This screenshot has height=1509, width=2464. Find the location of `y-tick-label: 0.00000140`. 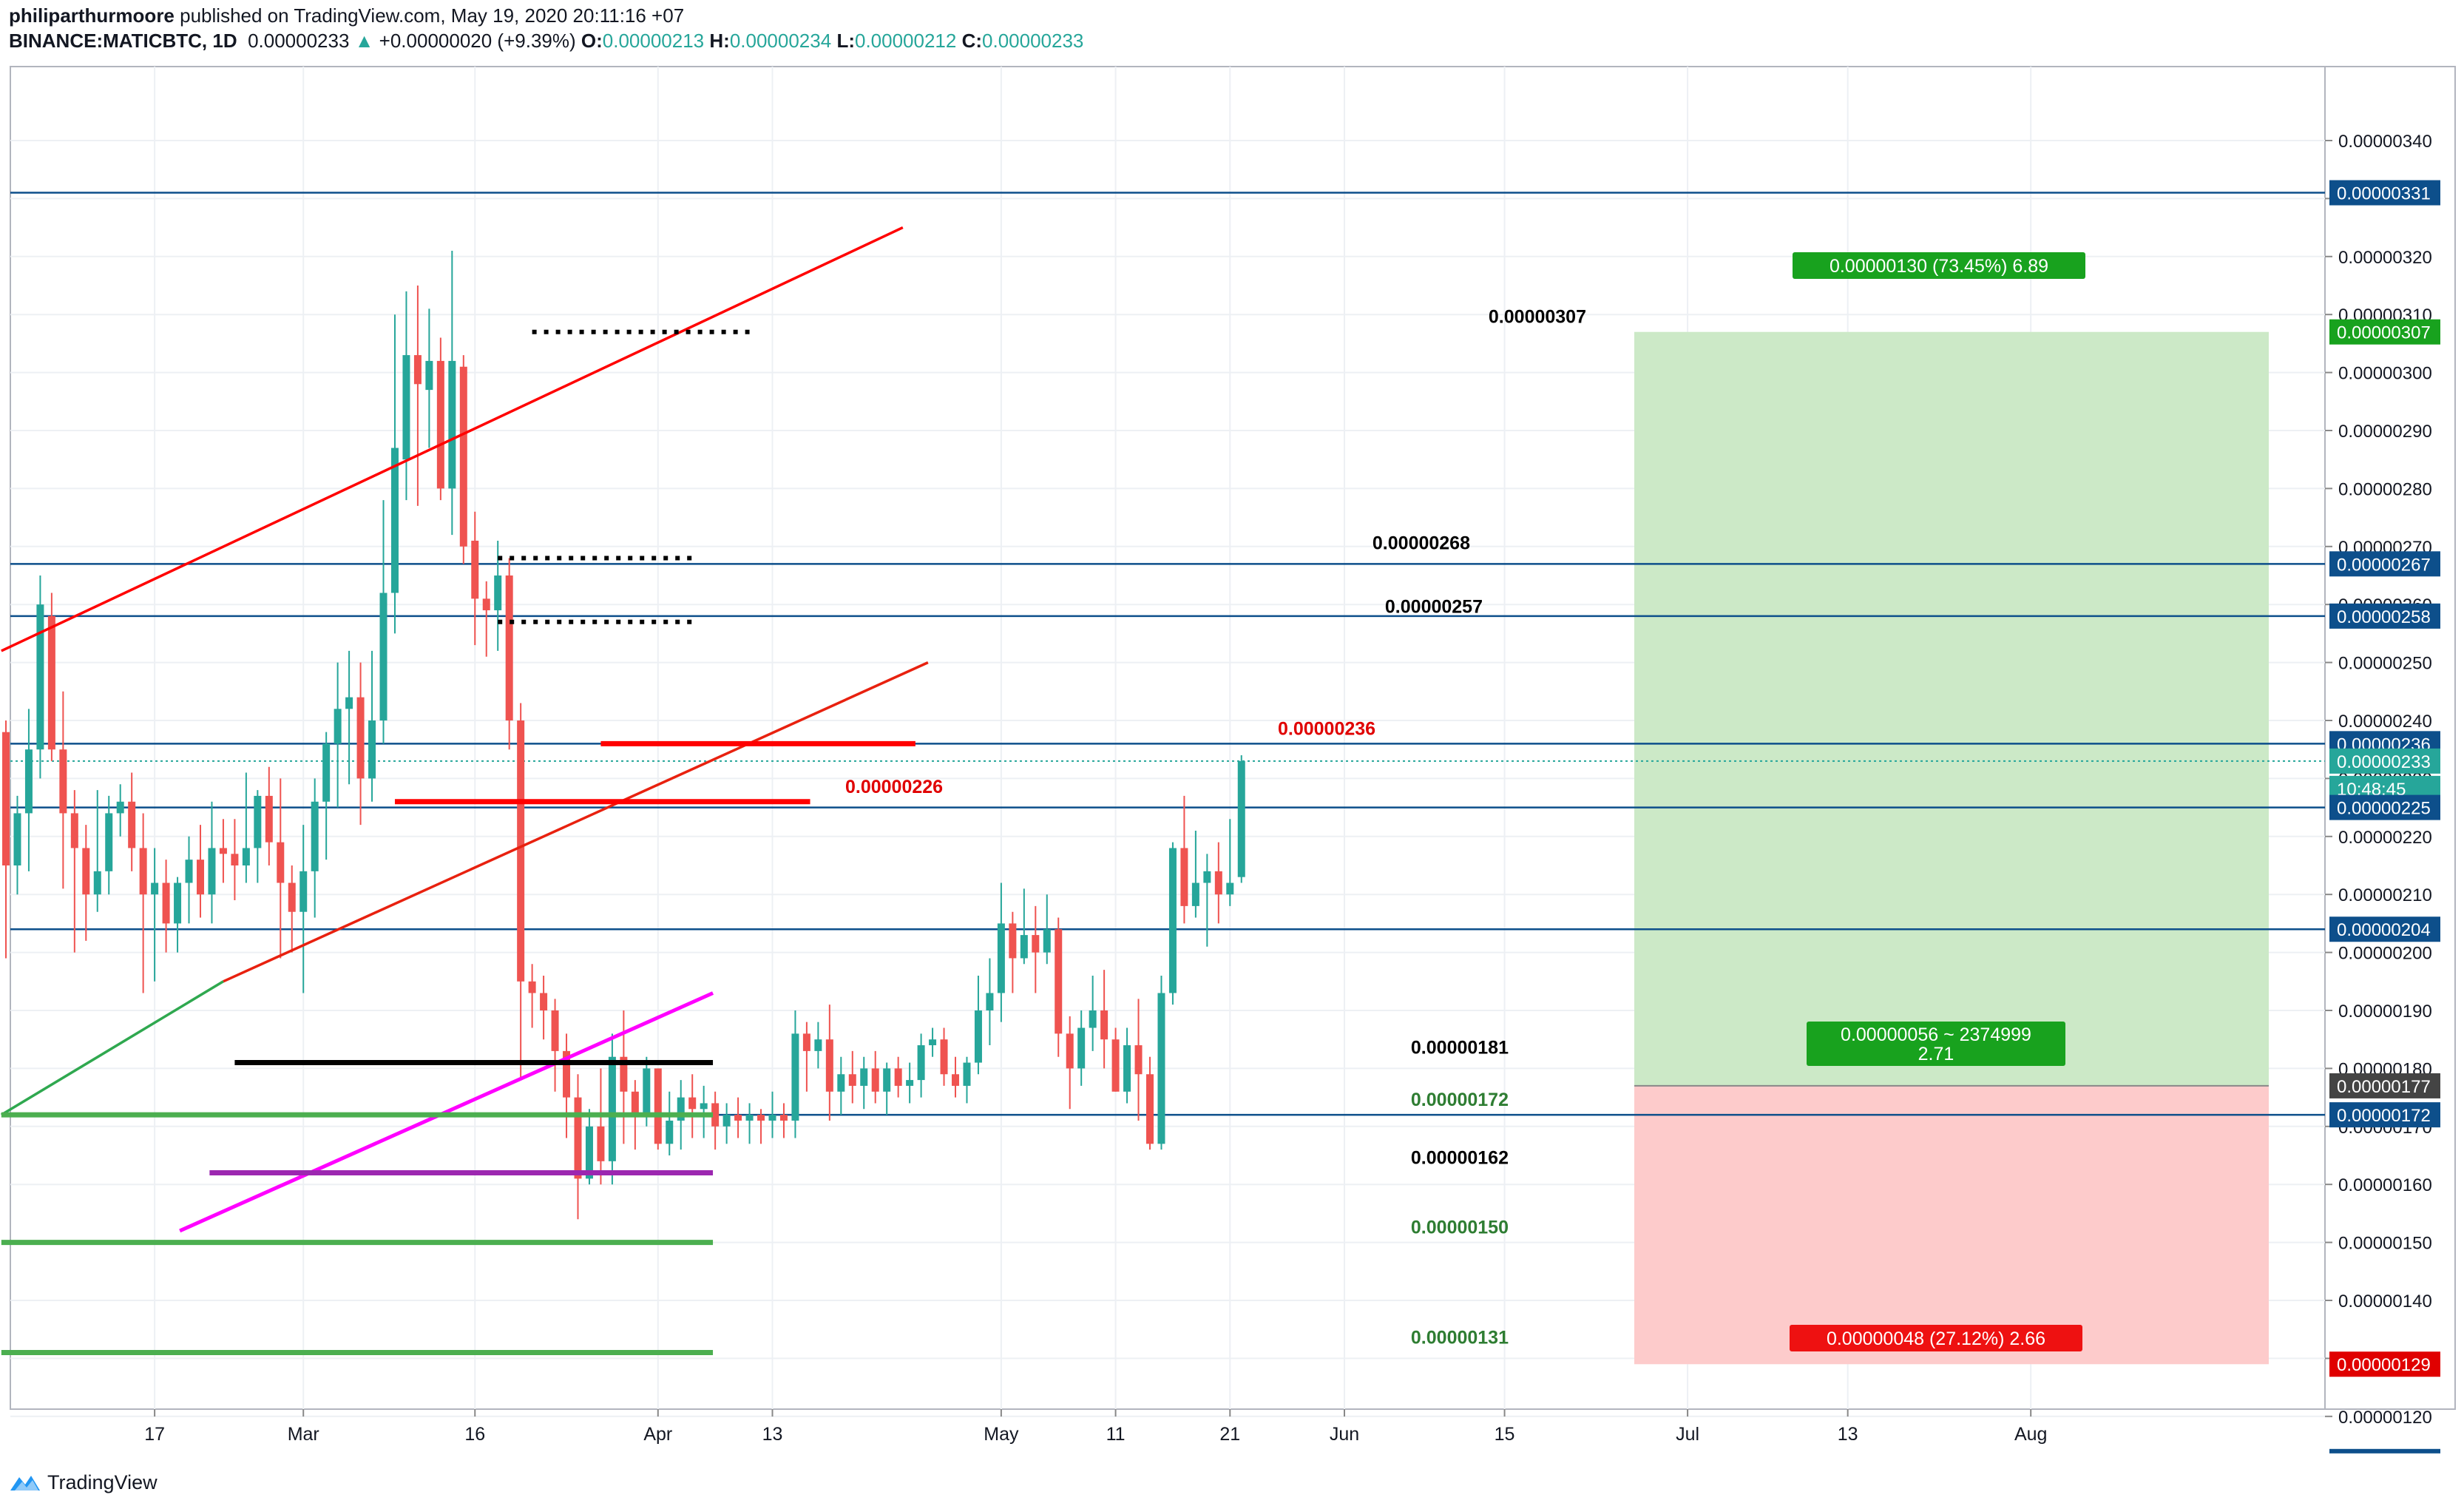

y-tick-label: 0.00000140 is located at coordinates (2385, 1301).